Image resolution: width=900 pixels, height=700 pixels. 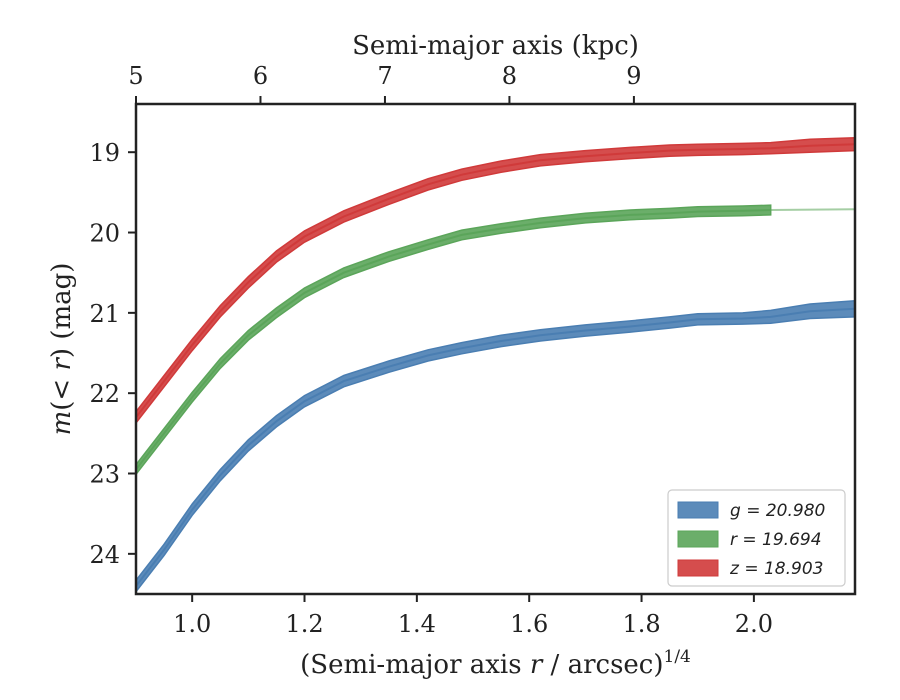 What do you see at coordinates (62, 423) in the screenshot?
I see `y-axis-label-m: m` at bounding box center [62, 423].